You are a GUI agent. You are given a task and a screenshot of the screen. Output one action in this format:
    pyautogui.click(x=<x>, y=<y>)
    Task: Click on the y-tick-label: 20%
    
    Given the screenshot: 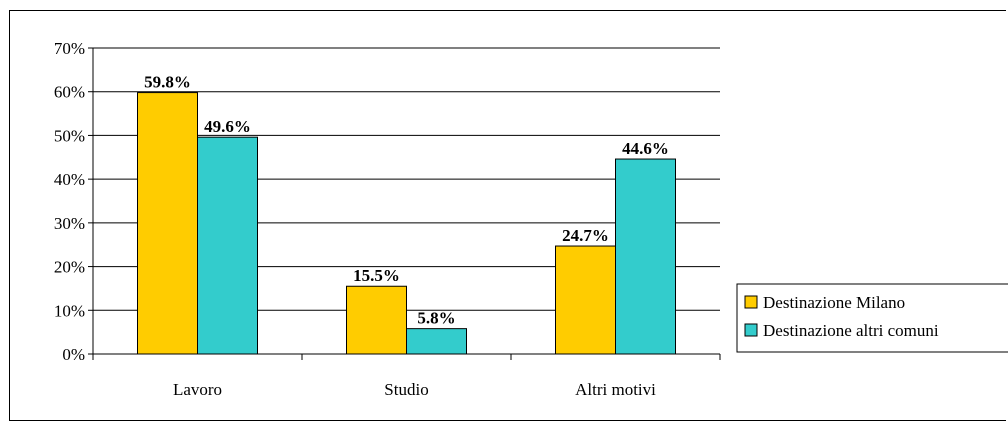 What is the action you would take?
    pyautogui.click(x=69, y=267)
    